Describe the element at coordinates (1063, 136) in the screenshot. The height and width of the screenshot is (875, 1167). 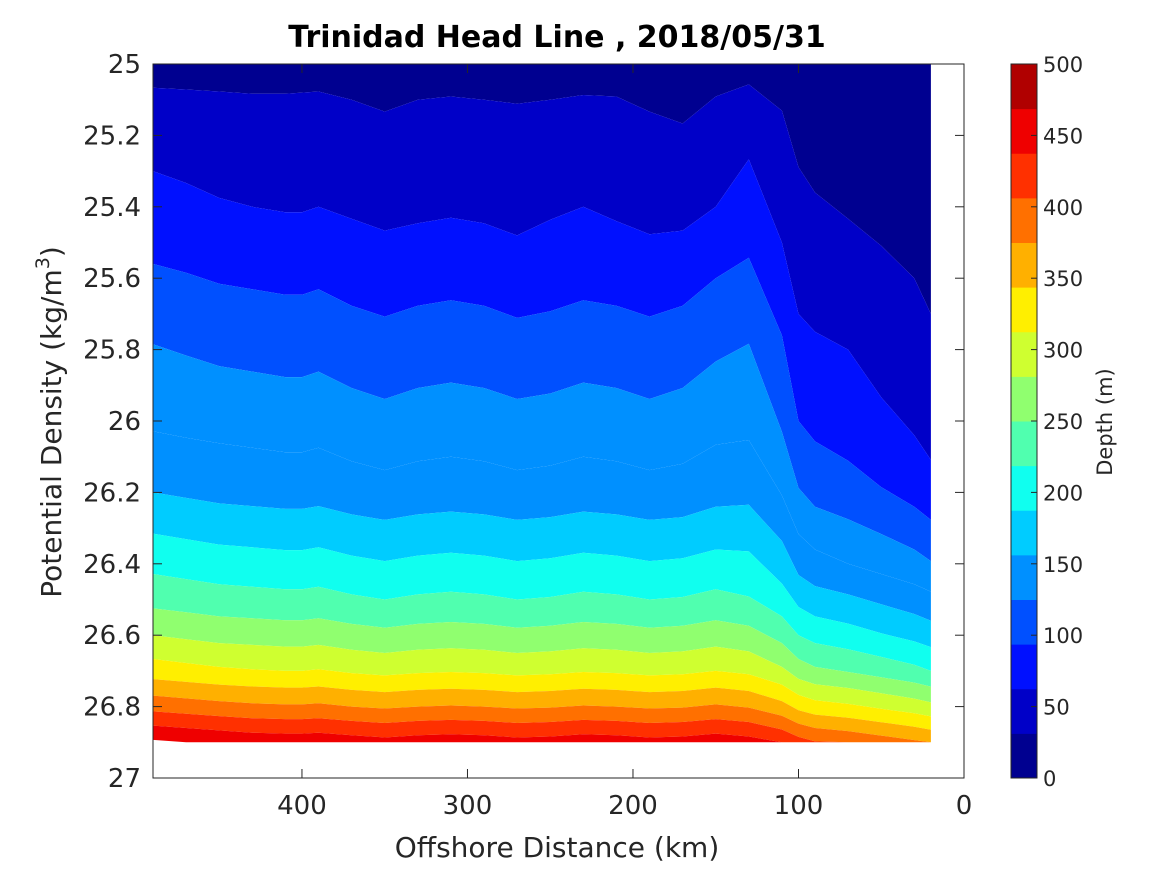
I see `colorbar-tick-label: 450` at that location.